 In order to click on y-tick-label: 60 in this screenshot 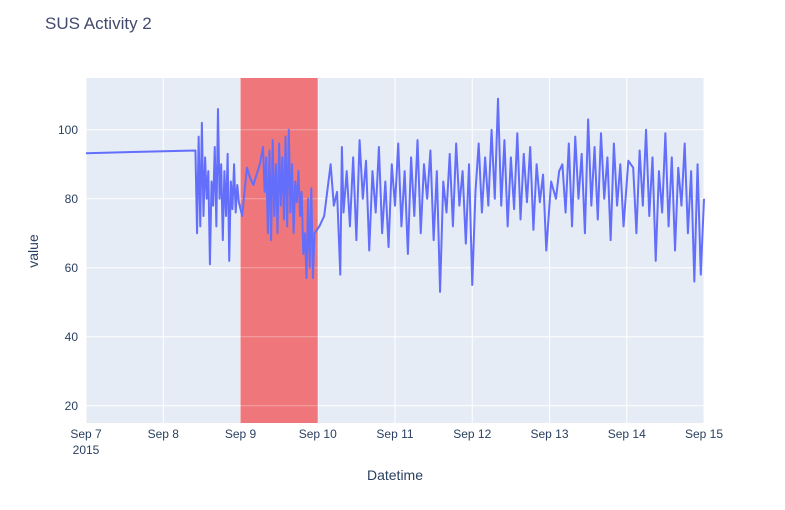, I will do `click(72, 268)`.